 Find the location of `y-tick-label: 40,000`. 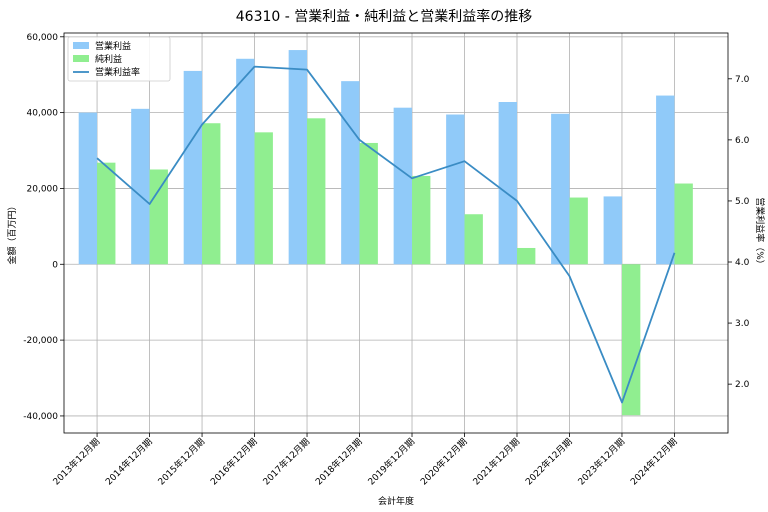

y-tick-label: 40,000 is located at coordinates (43, 114).